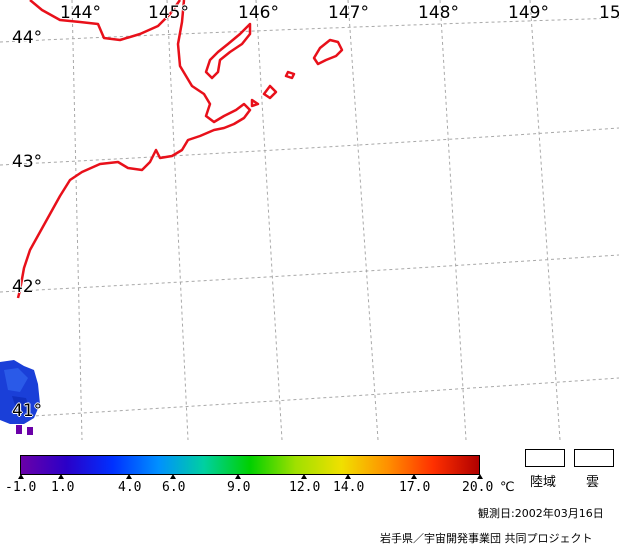 Image resolution: width=619 pixels, height=546 pixels. What do you see at coordinates (130, 487) in the screenshot?
I see `scale-tick-label: 4.0` at bounding box center [130, 487].